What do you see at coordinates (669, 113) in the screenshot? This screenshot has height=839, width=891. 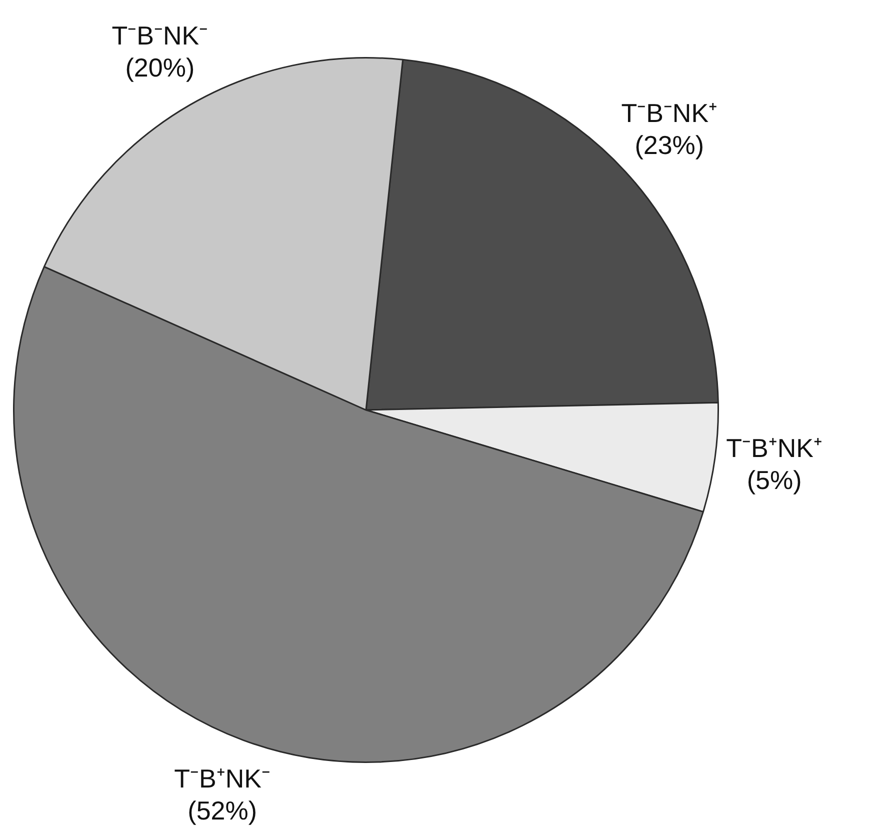 I see `slice-label: T⁻B⁻NK⁺` at bounding box center [669, 113].